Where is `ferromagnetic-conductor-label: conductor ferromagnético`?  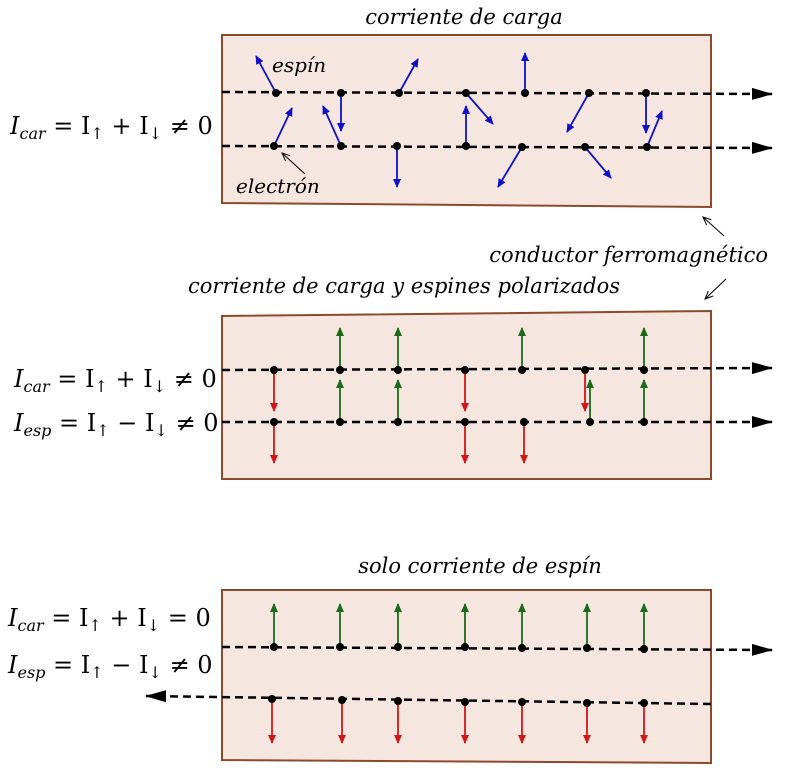
ferromagnetic-conductor-label: conductor ferromagnético is located at coordinates (628, 255).